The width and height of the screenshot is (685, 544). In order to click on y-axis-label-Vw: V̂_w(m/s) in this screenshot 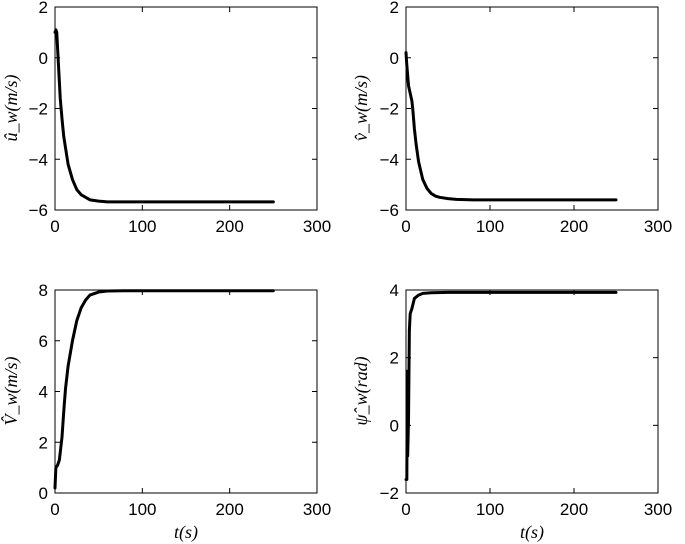, I will do `click(11, 391)`.